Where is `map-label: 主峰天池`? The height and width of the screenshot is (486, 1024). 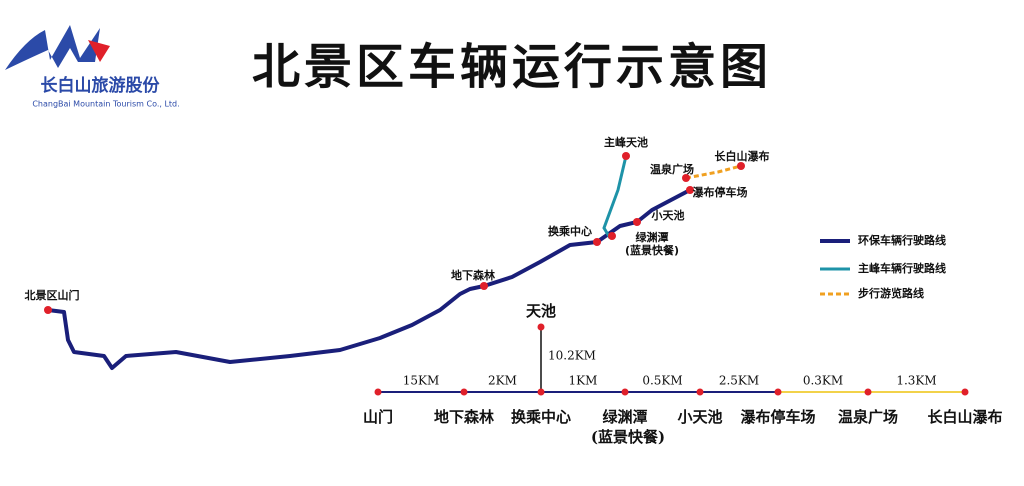
map-label: 主峰天池 is located at coordinates (626, 142).